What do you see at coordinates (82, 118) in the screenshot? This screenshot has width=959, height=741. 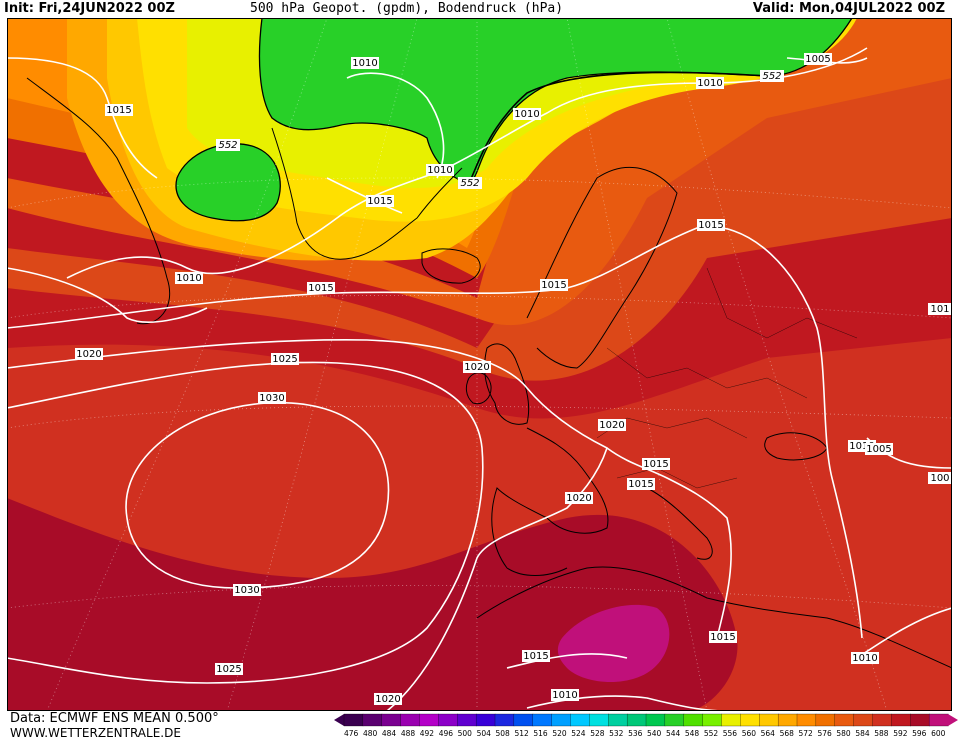 I see `isobar-1015-nw` at bounding box center [82, 118].